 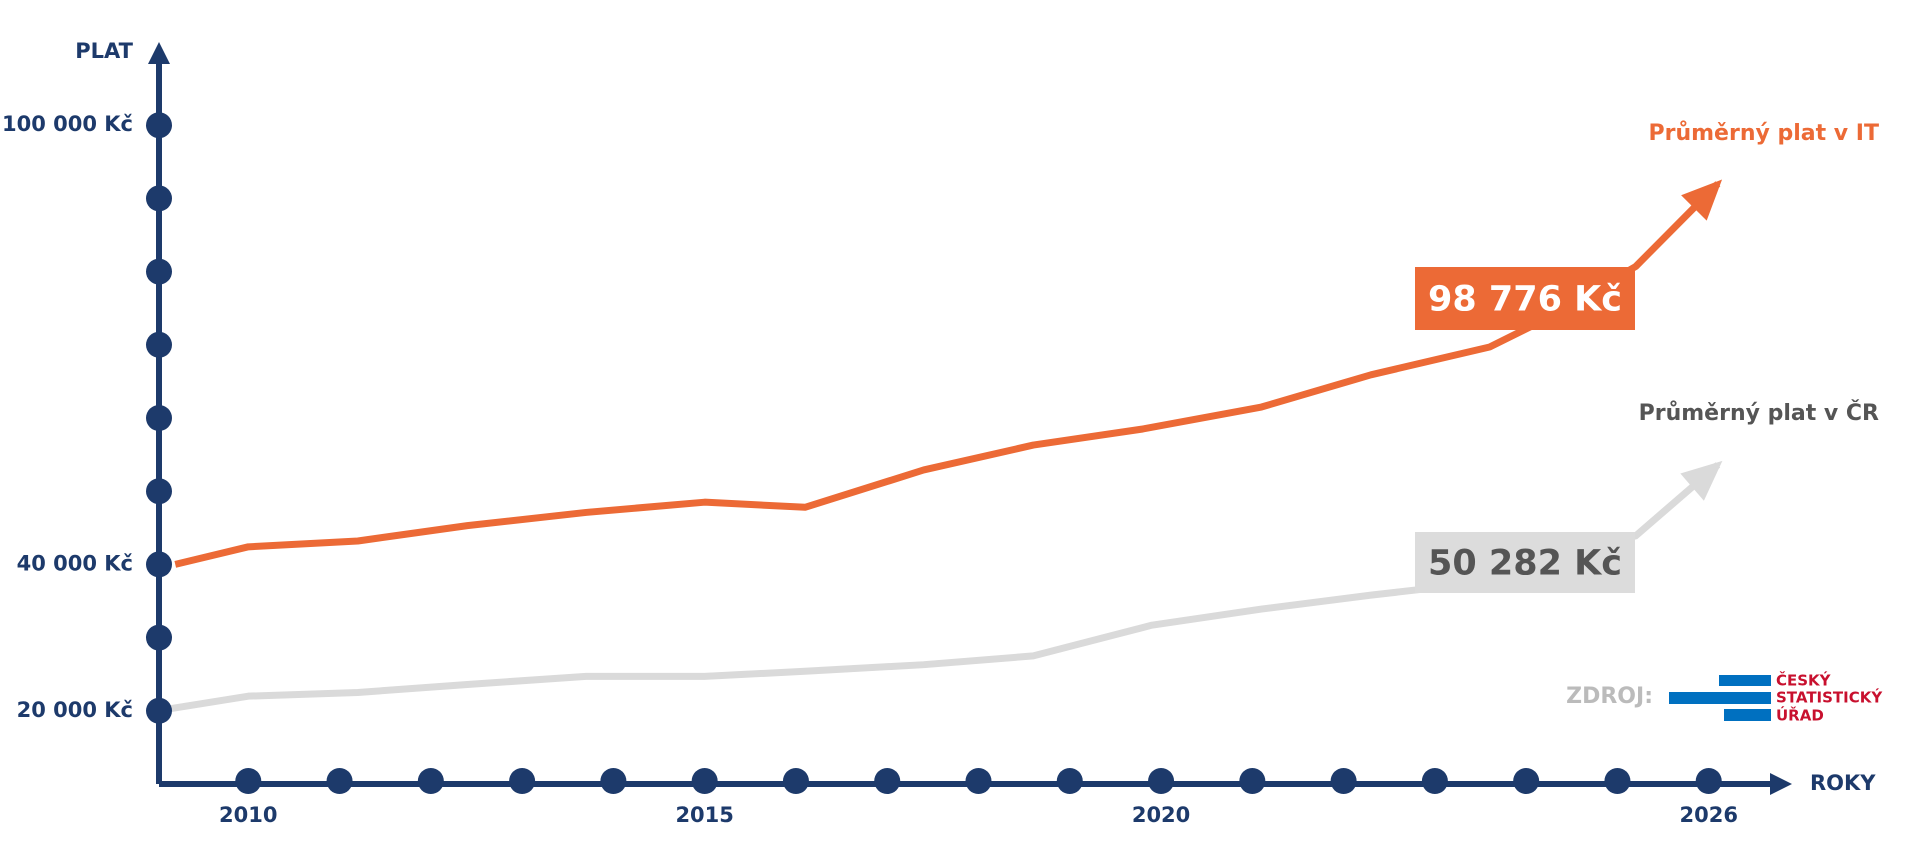 I want to click on x-tick-label: 2026, so click(x=1708, y=815).